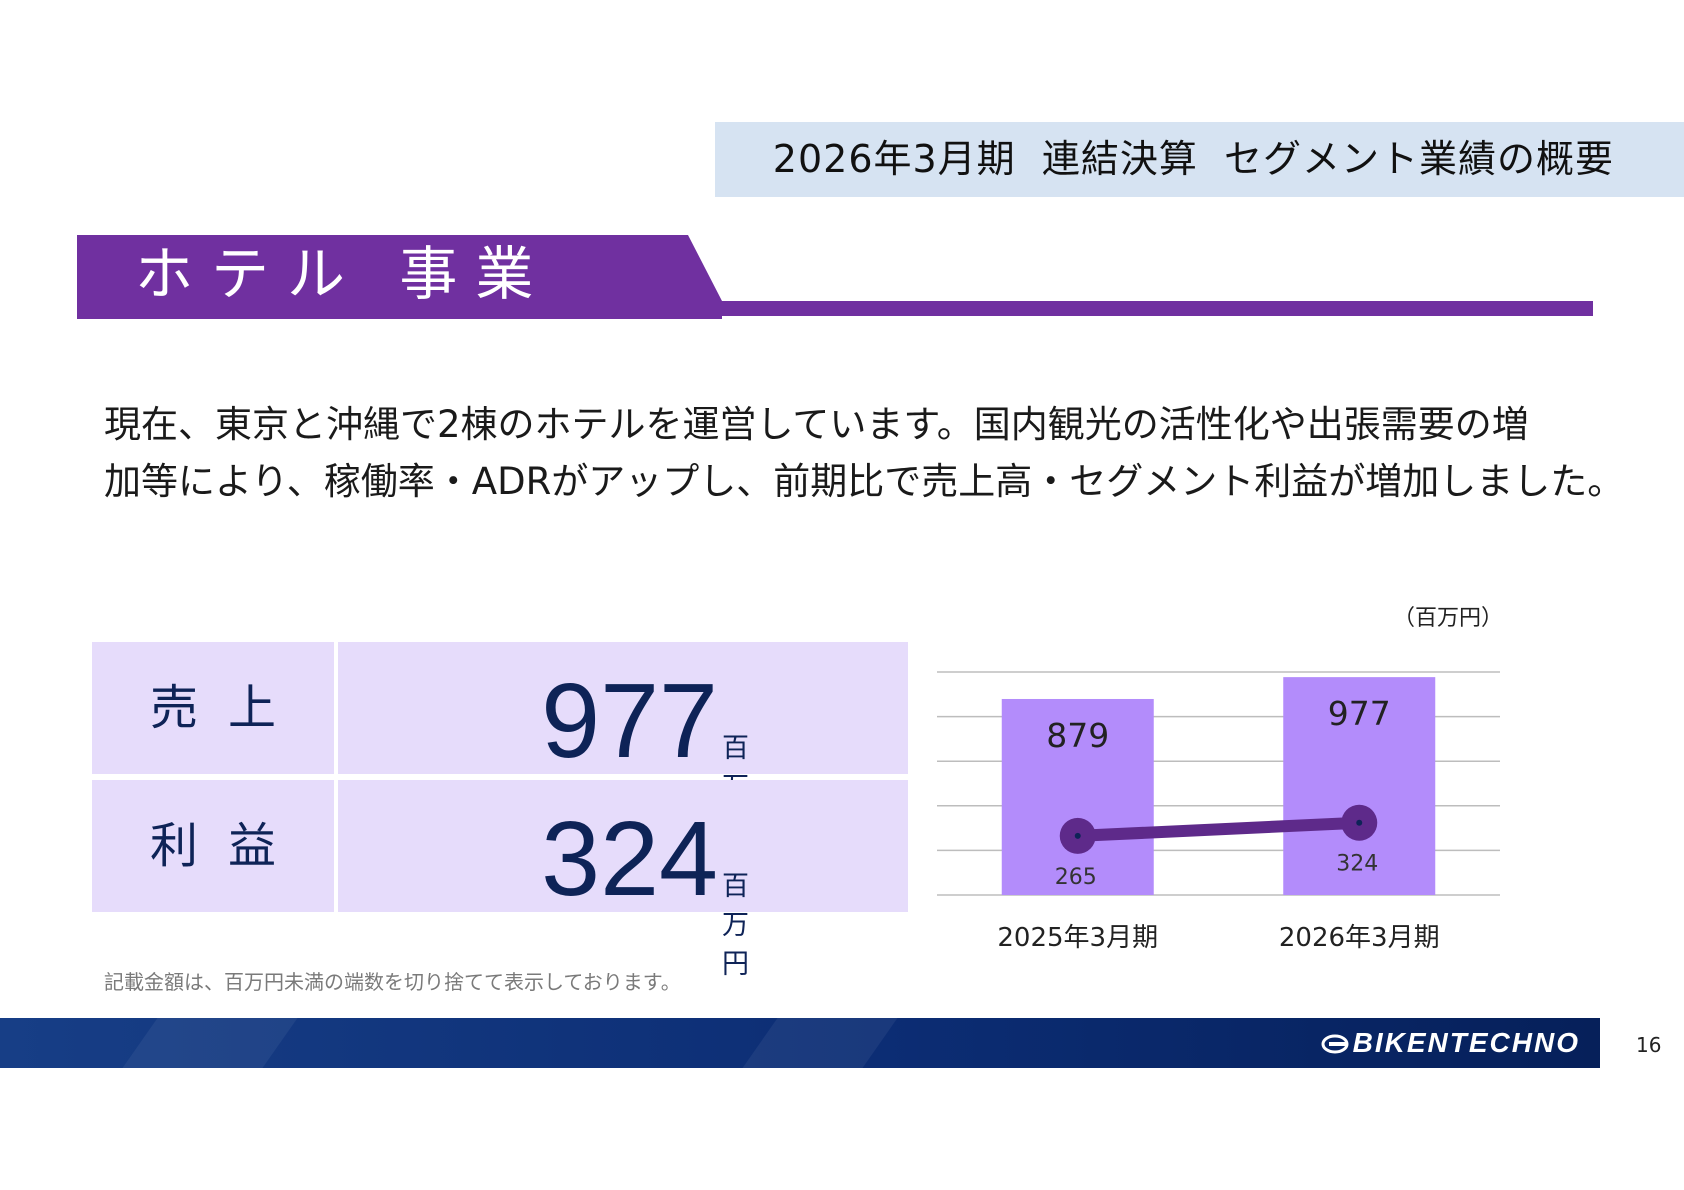 The width and height of the screenshot is (1684, 1190). What do you see at coordinates (1218, 829) in the screenshot?
I see `line-series` at bounding box center [1218, 829].